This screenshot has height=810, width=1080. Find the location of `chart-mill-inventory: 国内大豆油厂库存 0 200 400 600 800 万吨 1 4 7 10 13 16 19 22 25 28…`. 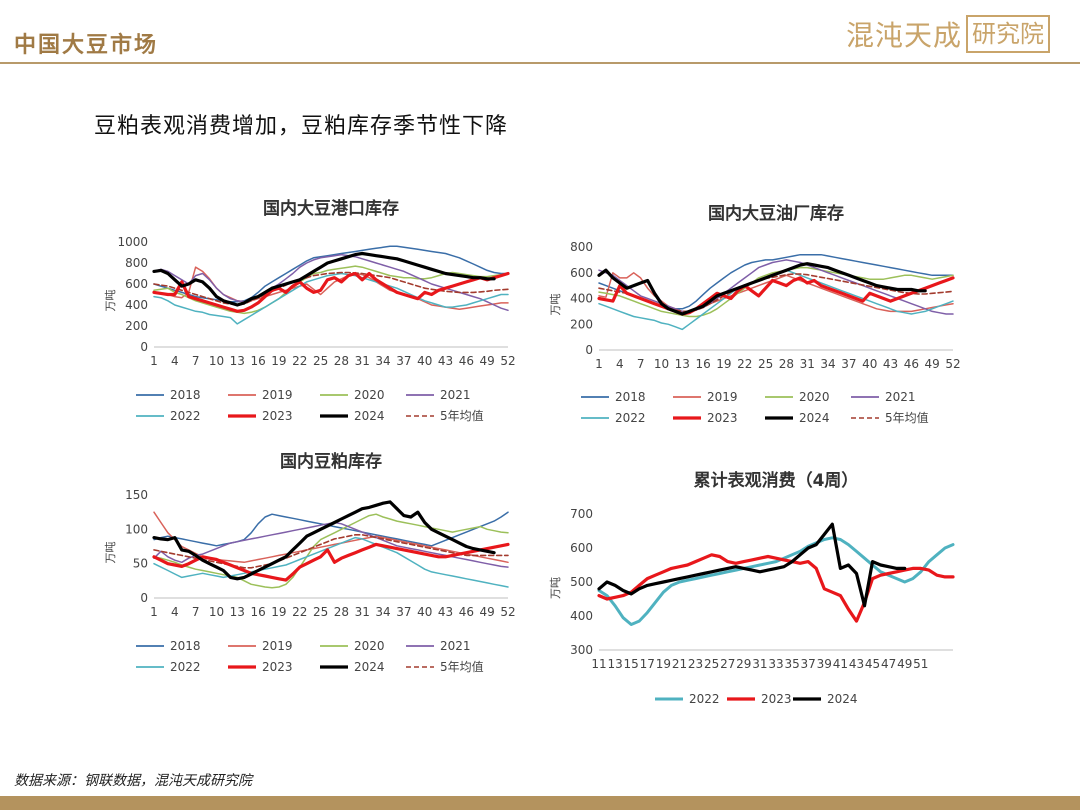

chart-mill-inventory: 国内大豆油厂库存 0 200 400 600 800 万吨 1 4 7 10 13 16 19 22 25 28… is located at coordinates (755, 315).